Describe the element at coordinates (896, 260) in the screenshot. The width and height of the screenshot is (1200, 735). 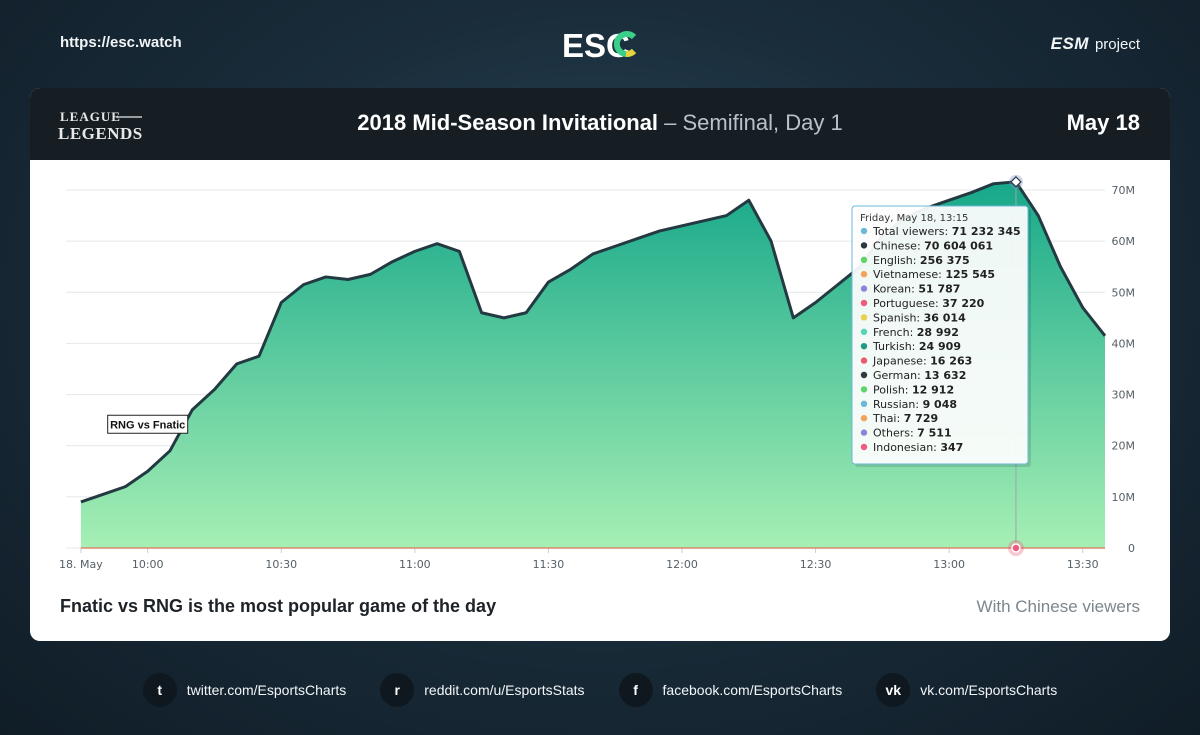
I see `tooltip-item-name: English:` at that location.